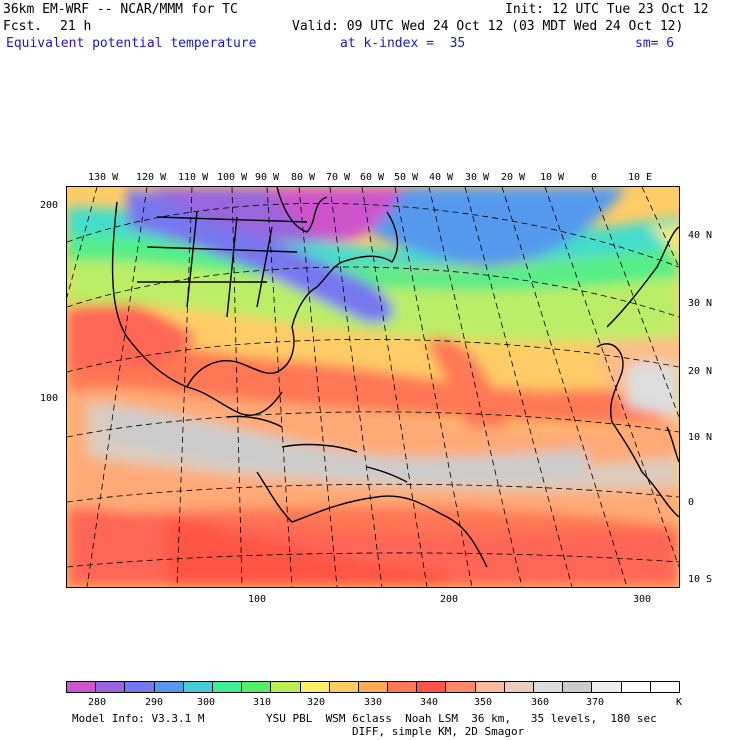 This screenshot has width=740, height=740. I want to click on lon-label: 20 W, so click(513, 177).